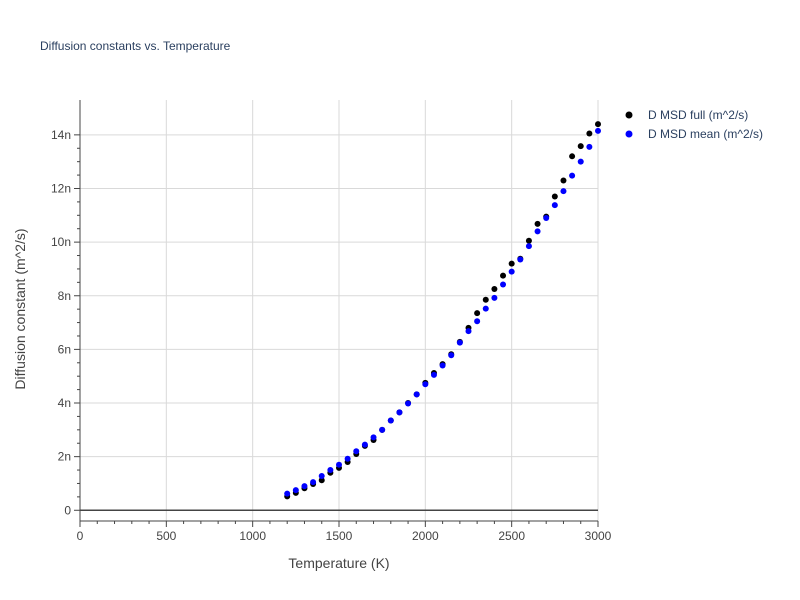 This screenshot has height=600, width=800. Describe the element at coordinates (67, 510) in the screenshot. I see `y-tick-label: 0` at that location.